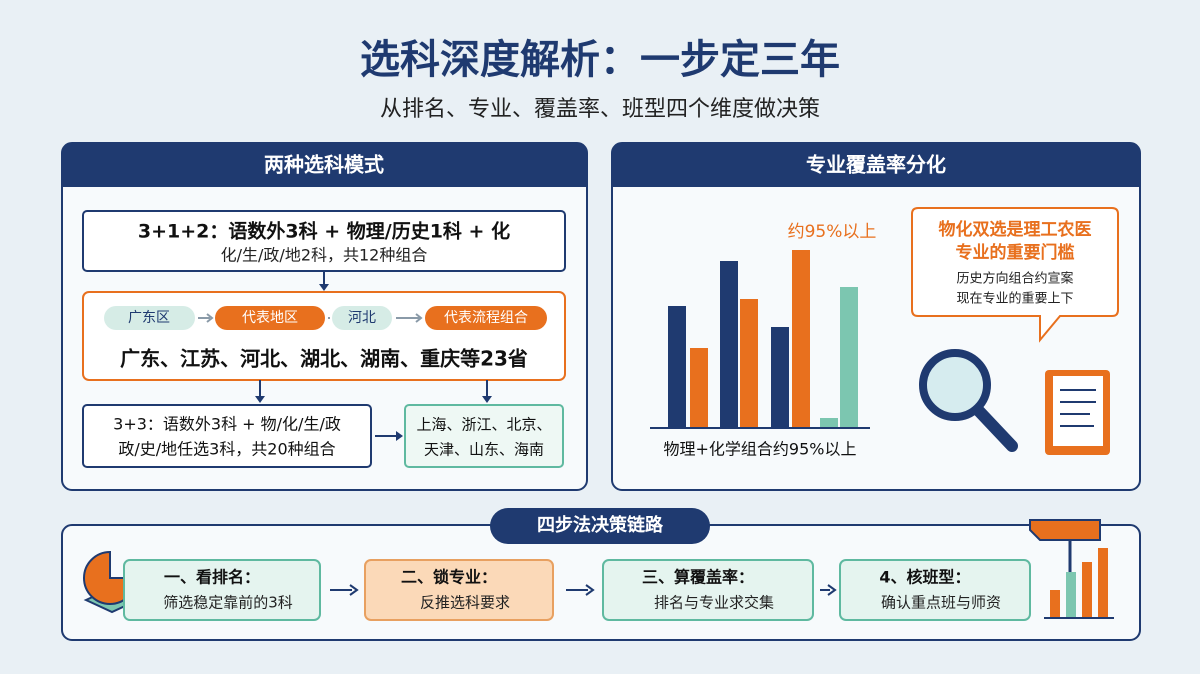 This screenshot has height=674, width=1200. I want to click on chip-label: 代表地区, so click(270, 318).